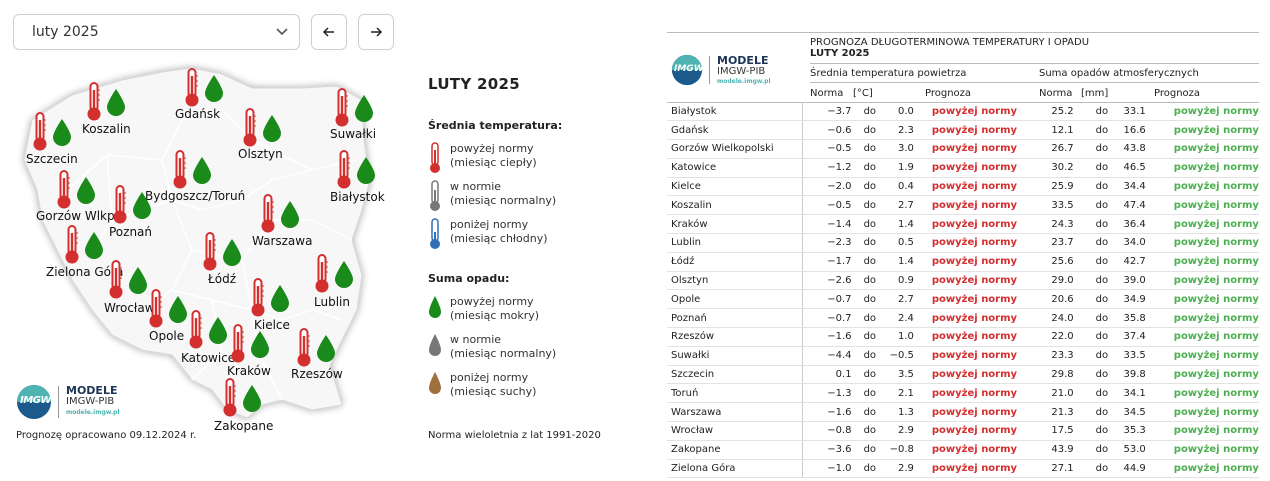  Describe the element at coordinates (827, 262) in the screenshot. I see `temp-from: −1.7` at that location.